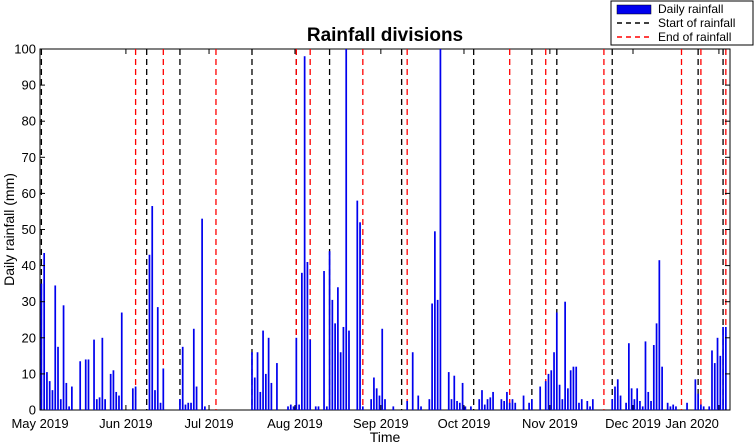 Image resolution: width=754 pixels, height=444 pixels. What do you see at coordinates (126, 423) in the screenshot?
I see `x-tick-label: Jun 2019` at bounding box center [126, 423].